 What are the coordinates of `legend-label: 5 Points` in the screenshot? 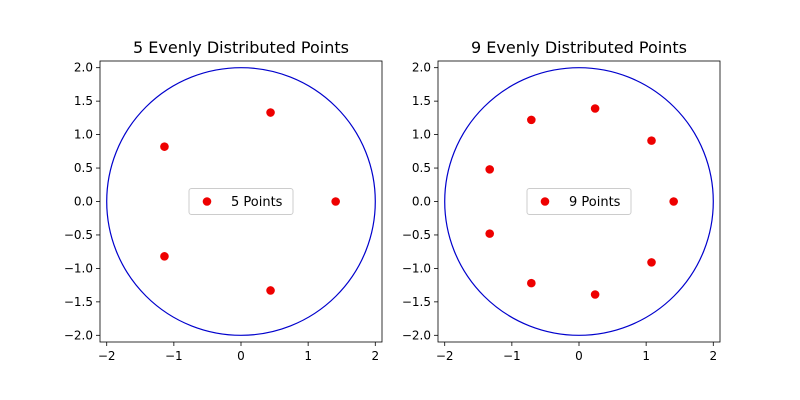 It's located at (257, 202).